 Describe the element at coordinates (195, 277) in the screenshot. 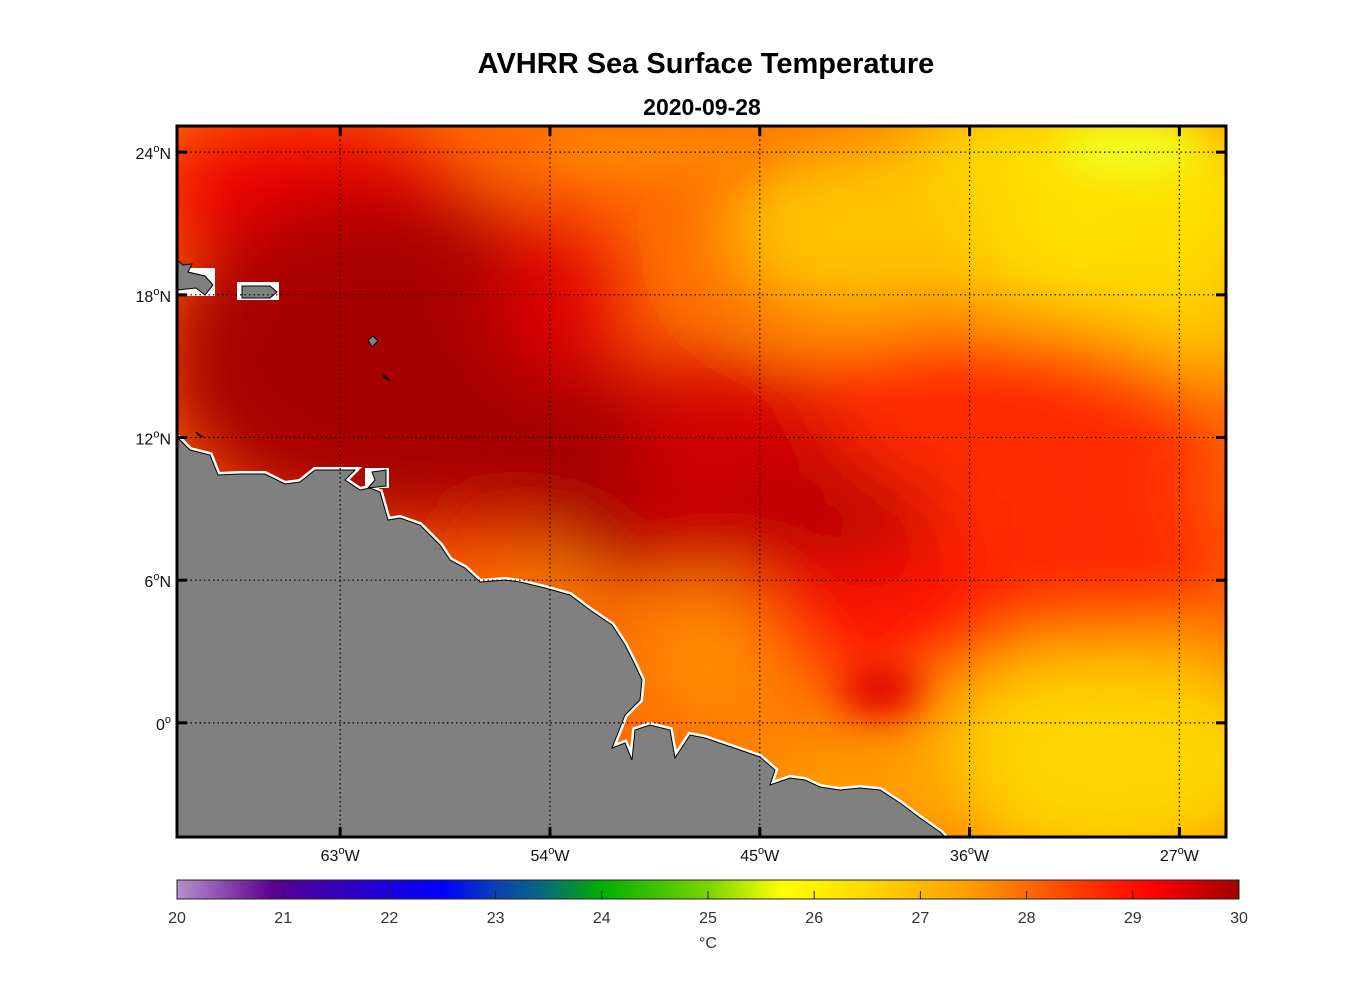

I see `hispaniola` at that location.